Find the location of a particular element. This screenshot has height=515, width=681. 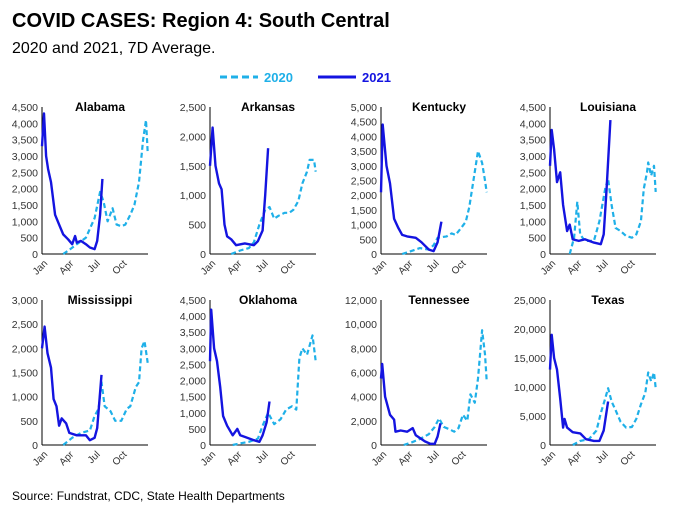

panel-title-arkansas: Arkansas is located at coordinates (268, 107).